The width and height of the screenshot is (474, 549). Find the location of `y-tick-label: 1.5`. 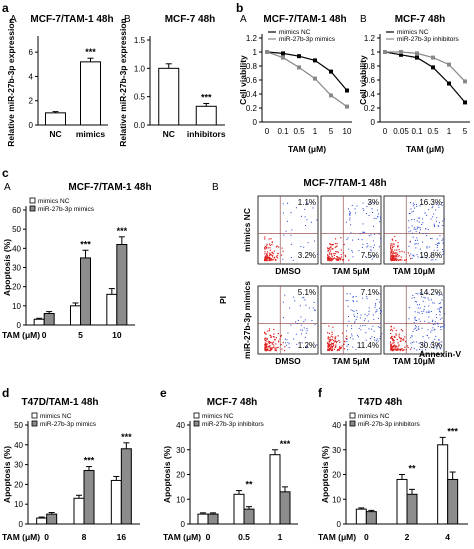

y-tick-label: 1.5 is located at coordinates (140, 40).